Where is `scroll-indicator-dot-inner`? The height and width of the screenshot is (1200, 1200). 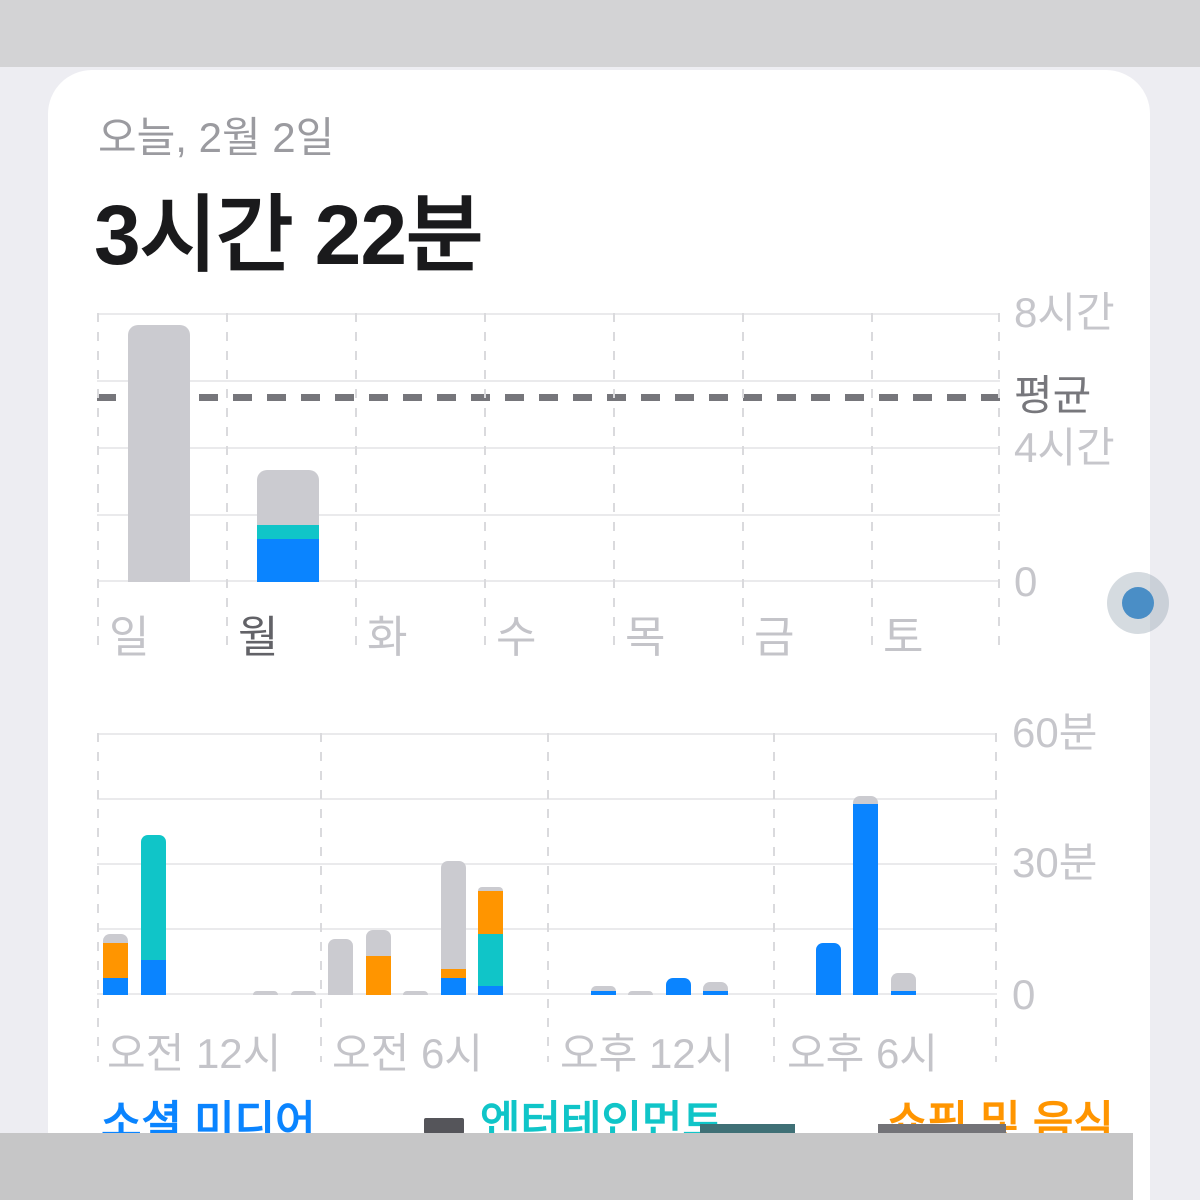
scroll-indicator-dot-inner is located at coordinates (1138, 603).